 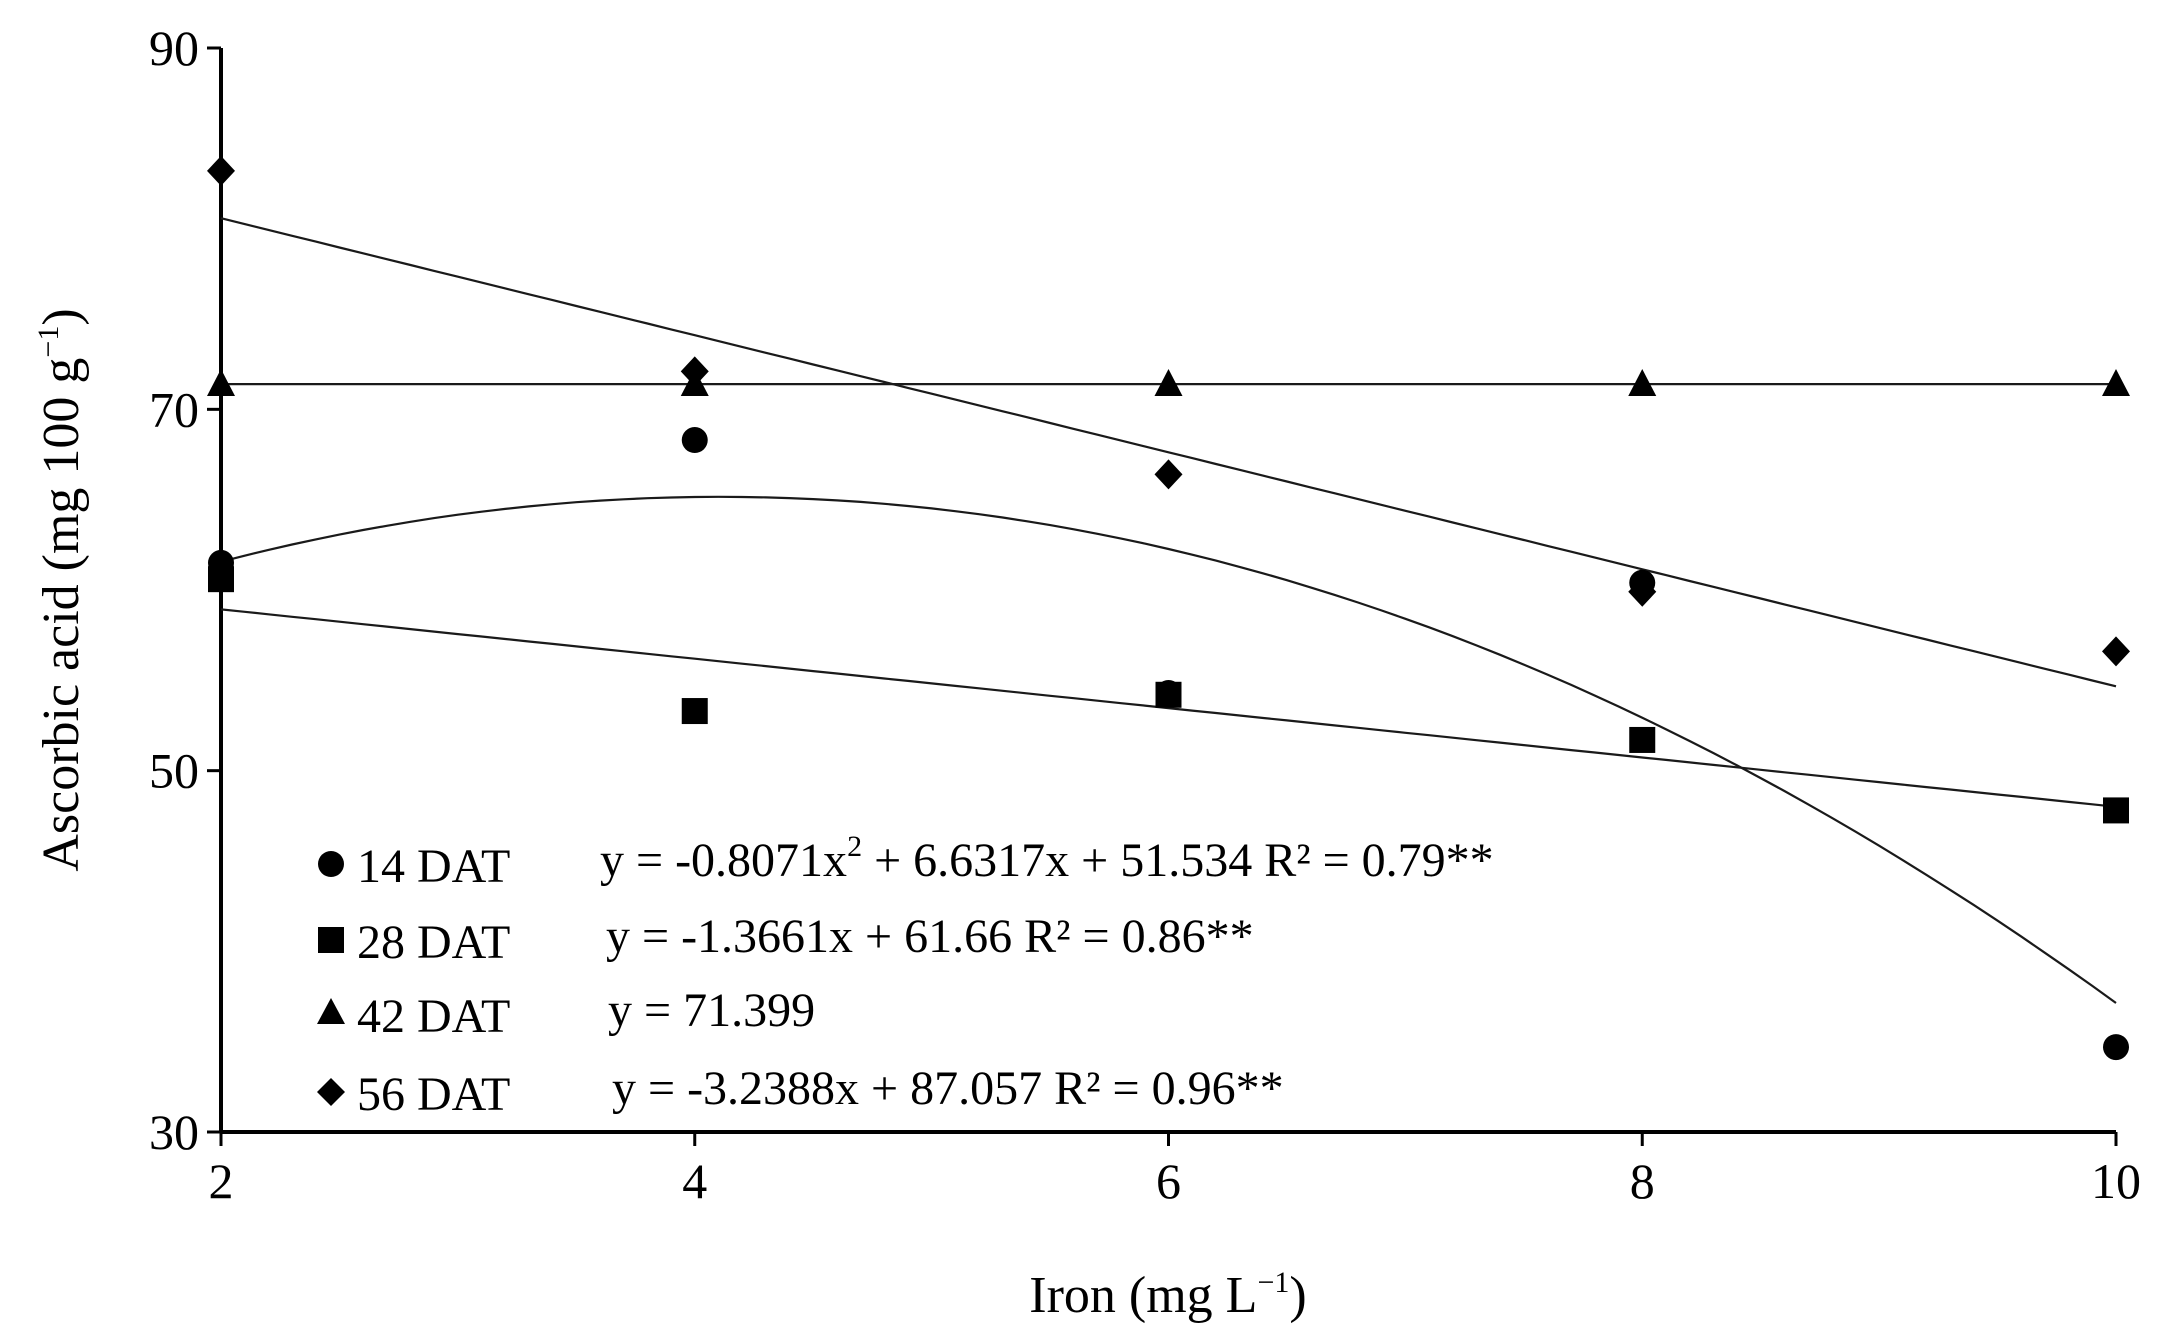 What do you see at coordinates (566, 1013) in the screenshot?
I see `legend-entry-42dat: 42 DAT y = 71.399` at bounding box center [566, 1013].